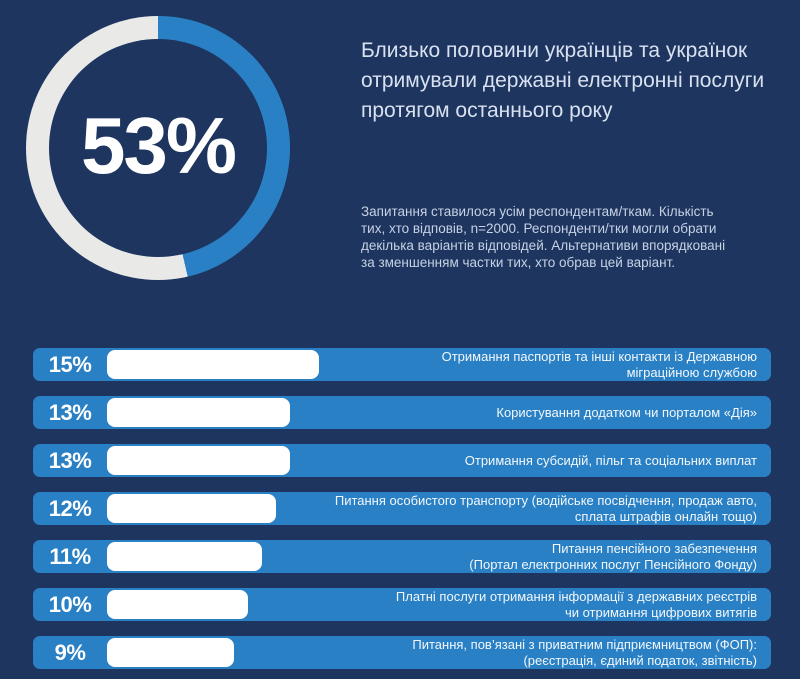 The width and height of the screenshot is (800, 679). What do you see at coordinates (70, 508) in the screenshot?
I see `bar-percent-label: 12%` at bounding box center [70, 508].